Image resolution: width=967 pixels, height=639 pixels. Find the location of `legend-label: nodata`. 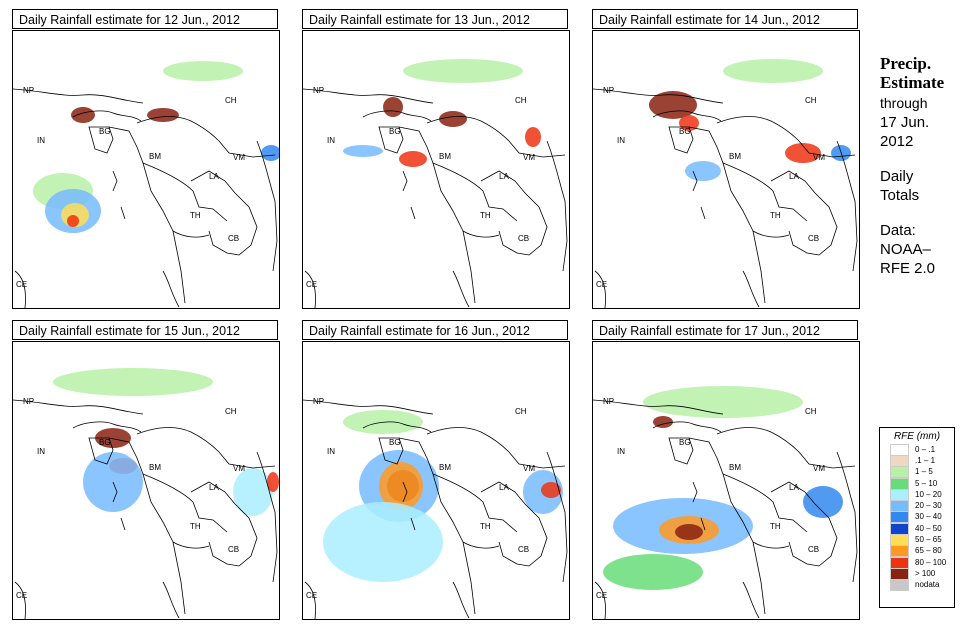

legend-label: nodata is located at coordinates (927, 585).